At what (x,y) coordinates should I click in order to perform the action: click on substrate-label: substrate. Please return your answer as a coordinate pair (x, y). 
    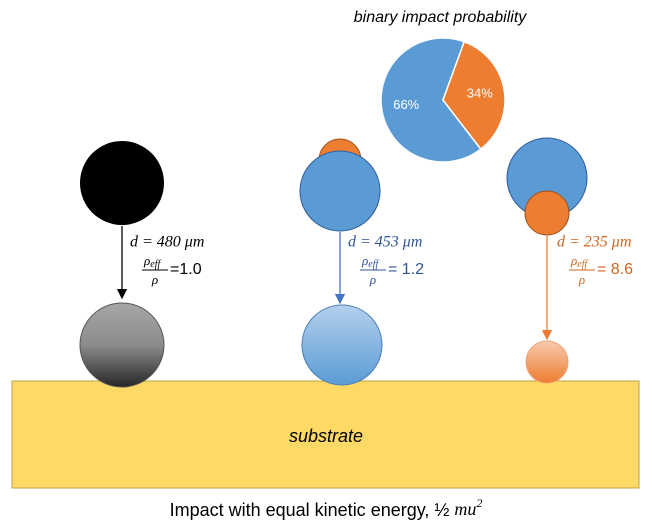
    Looking at the image, I should click on (326, 436).